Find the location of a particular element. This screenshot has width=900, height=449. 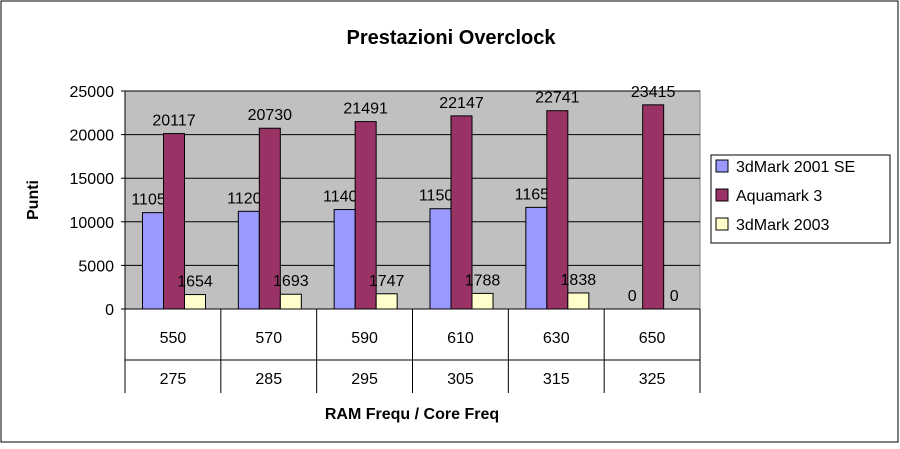

x-tick-label: 630 is located at coordinates (556, 338).